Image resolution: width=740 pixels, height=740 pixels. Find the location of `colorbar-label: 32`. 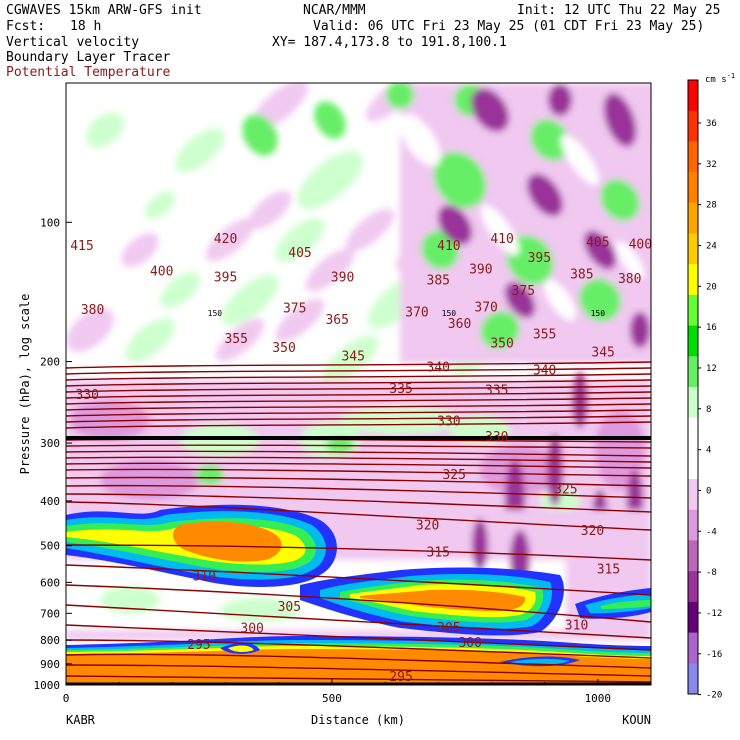

colorbar-label: 32 is located at coordinates (711, 165).